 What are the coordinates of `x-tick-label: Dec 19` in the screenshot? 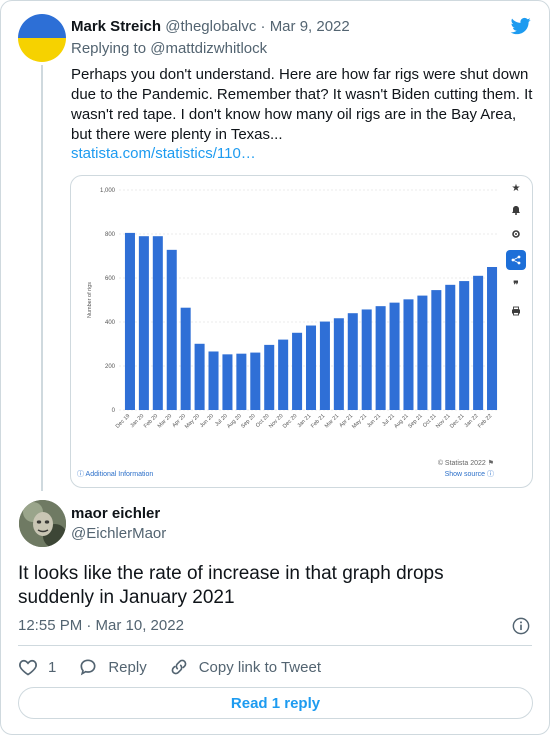 It's located at (123, 421).